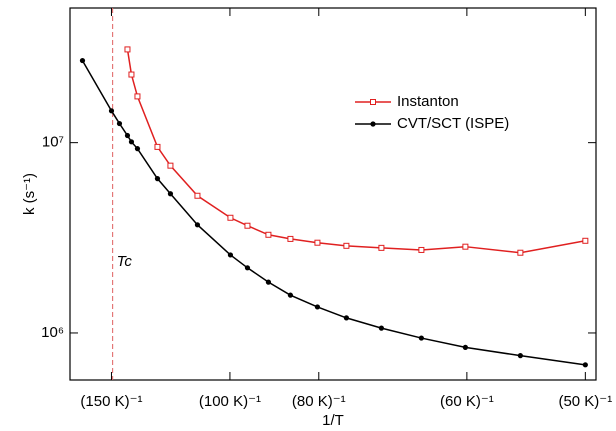  What do you see at coordinates (111, 401) in the screenshot?
I see `x-tick-label: (150 K)⁻¹` at bounding box center [111, 401].